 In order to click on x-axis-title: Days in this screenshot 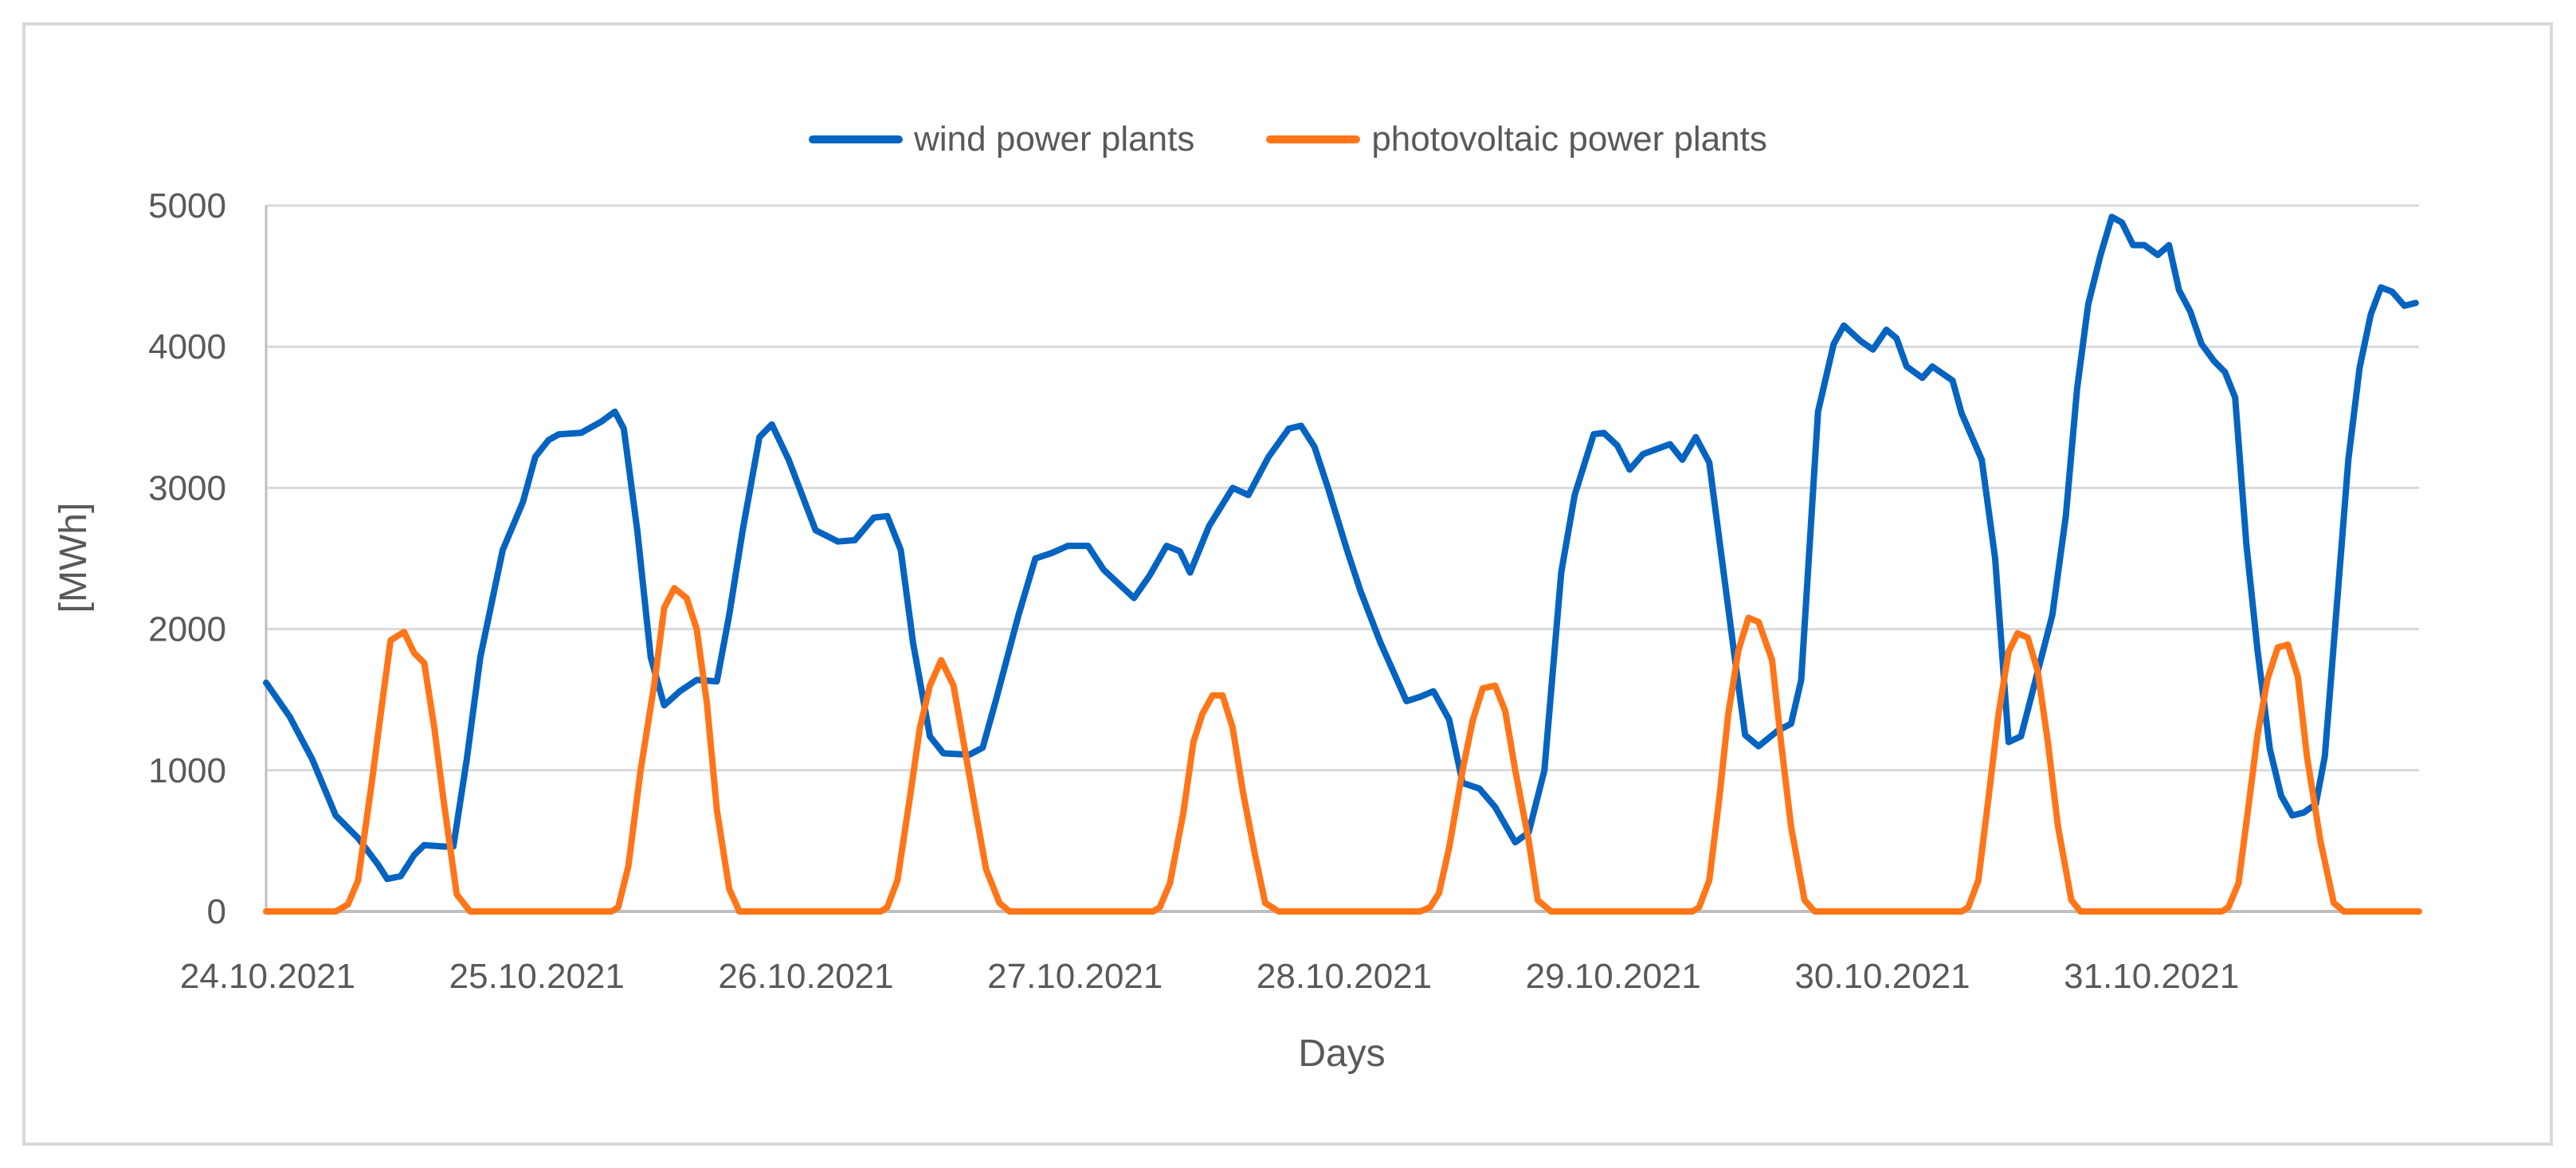, I will do `click(1341, 1054)`.